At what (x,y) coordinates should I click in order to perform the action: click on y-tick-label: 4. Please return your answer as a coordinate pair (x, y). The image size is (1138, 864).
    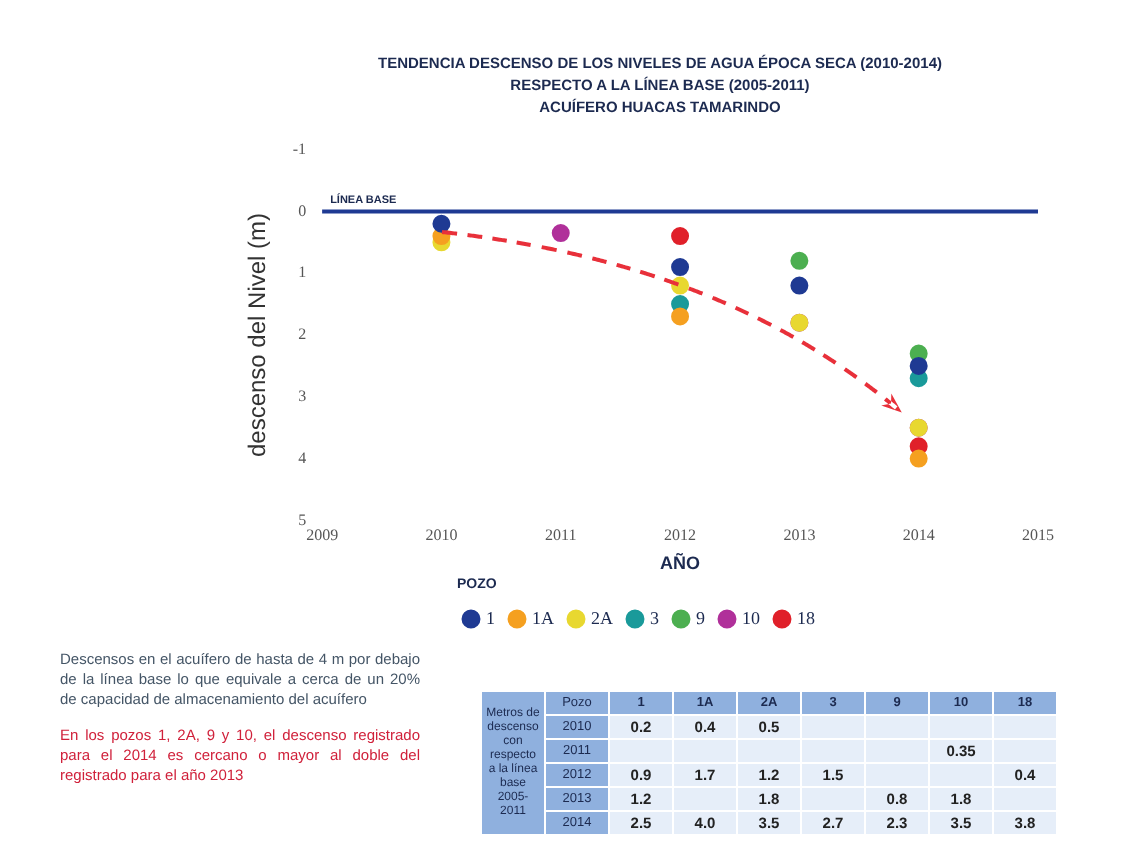
    Looking at the image, I should click on (302, 457).